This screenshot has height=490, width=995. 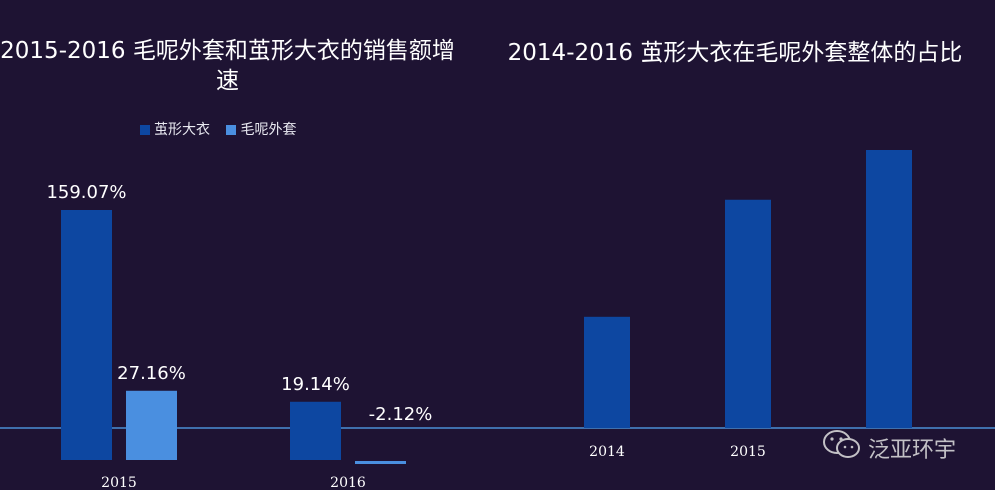 I want to click on wechat-icon, so click(x=841, y=444).